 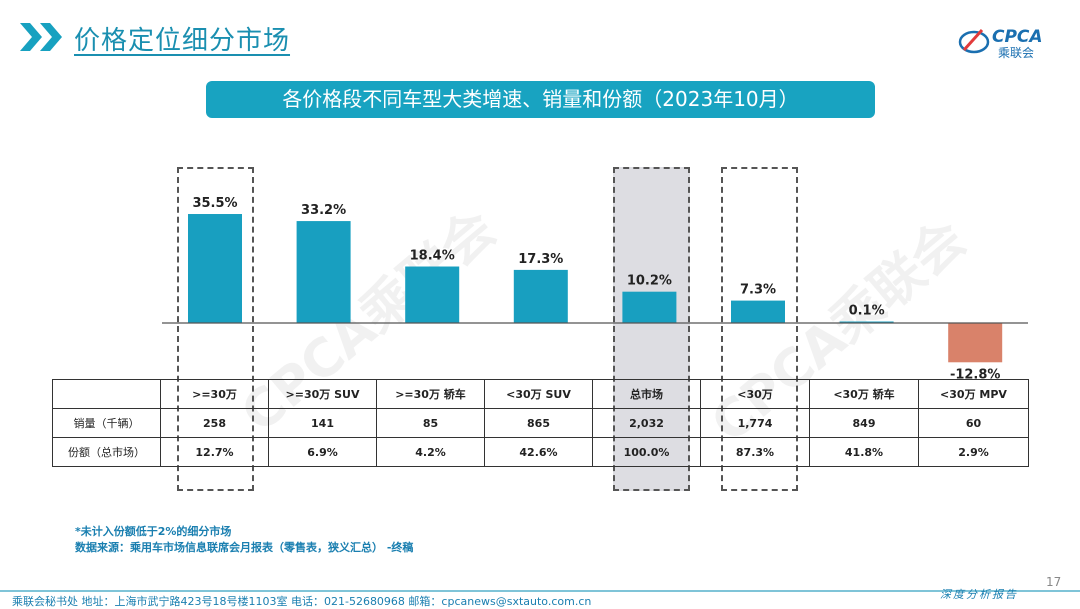 I want to click on page-title: 价格定位细分市场, so click(x=182, y=41).